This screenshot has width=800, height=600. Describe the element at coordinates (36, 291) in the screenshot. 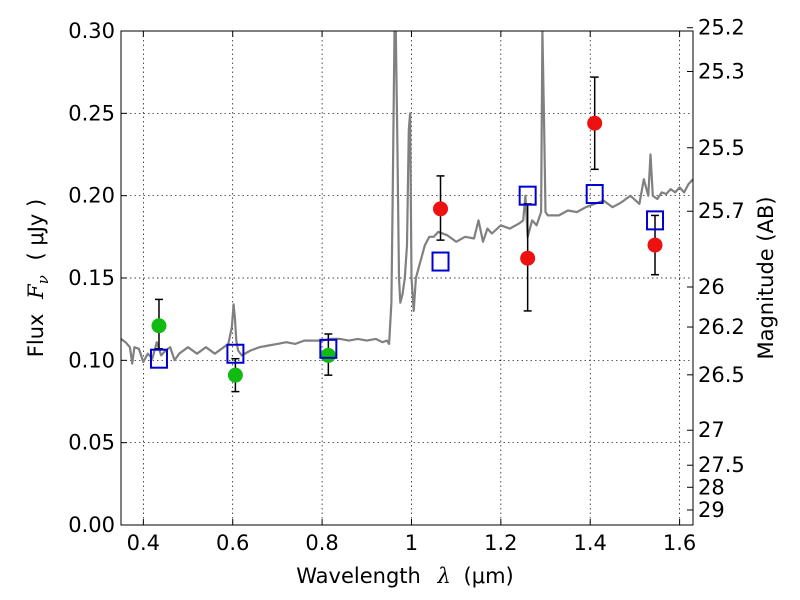

I see `y-axis-label-symbol: F` at that location.